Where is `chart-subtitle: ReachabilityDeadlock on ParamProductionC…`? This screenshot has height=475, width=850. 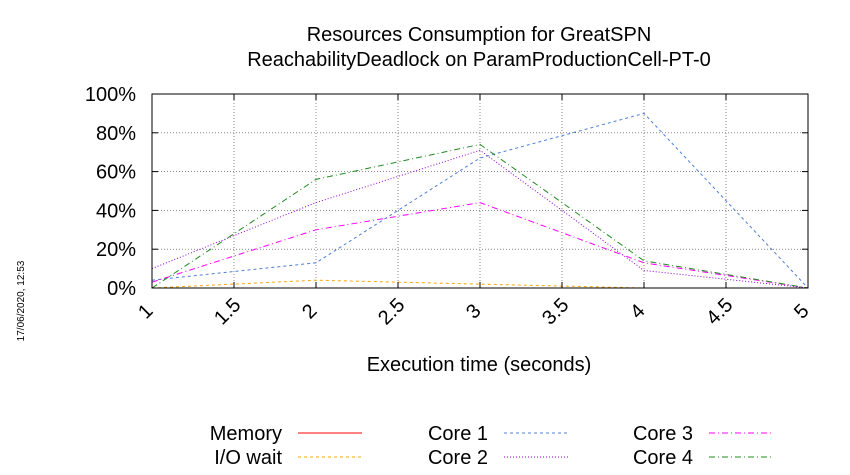
chart-subtitle: ReachabilityDeadlock on ParamProductionC… is located at coordinates (479, 60).